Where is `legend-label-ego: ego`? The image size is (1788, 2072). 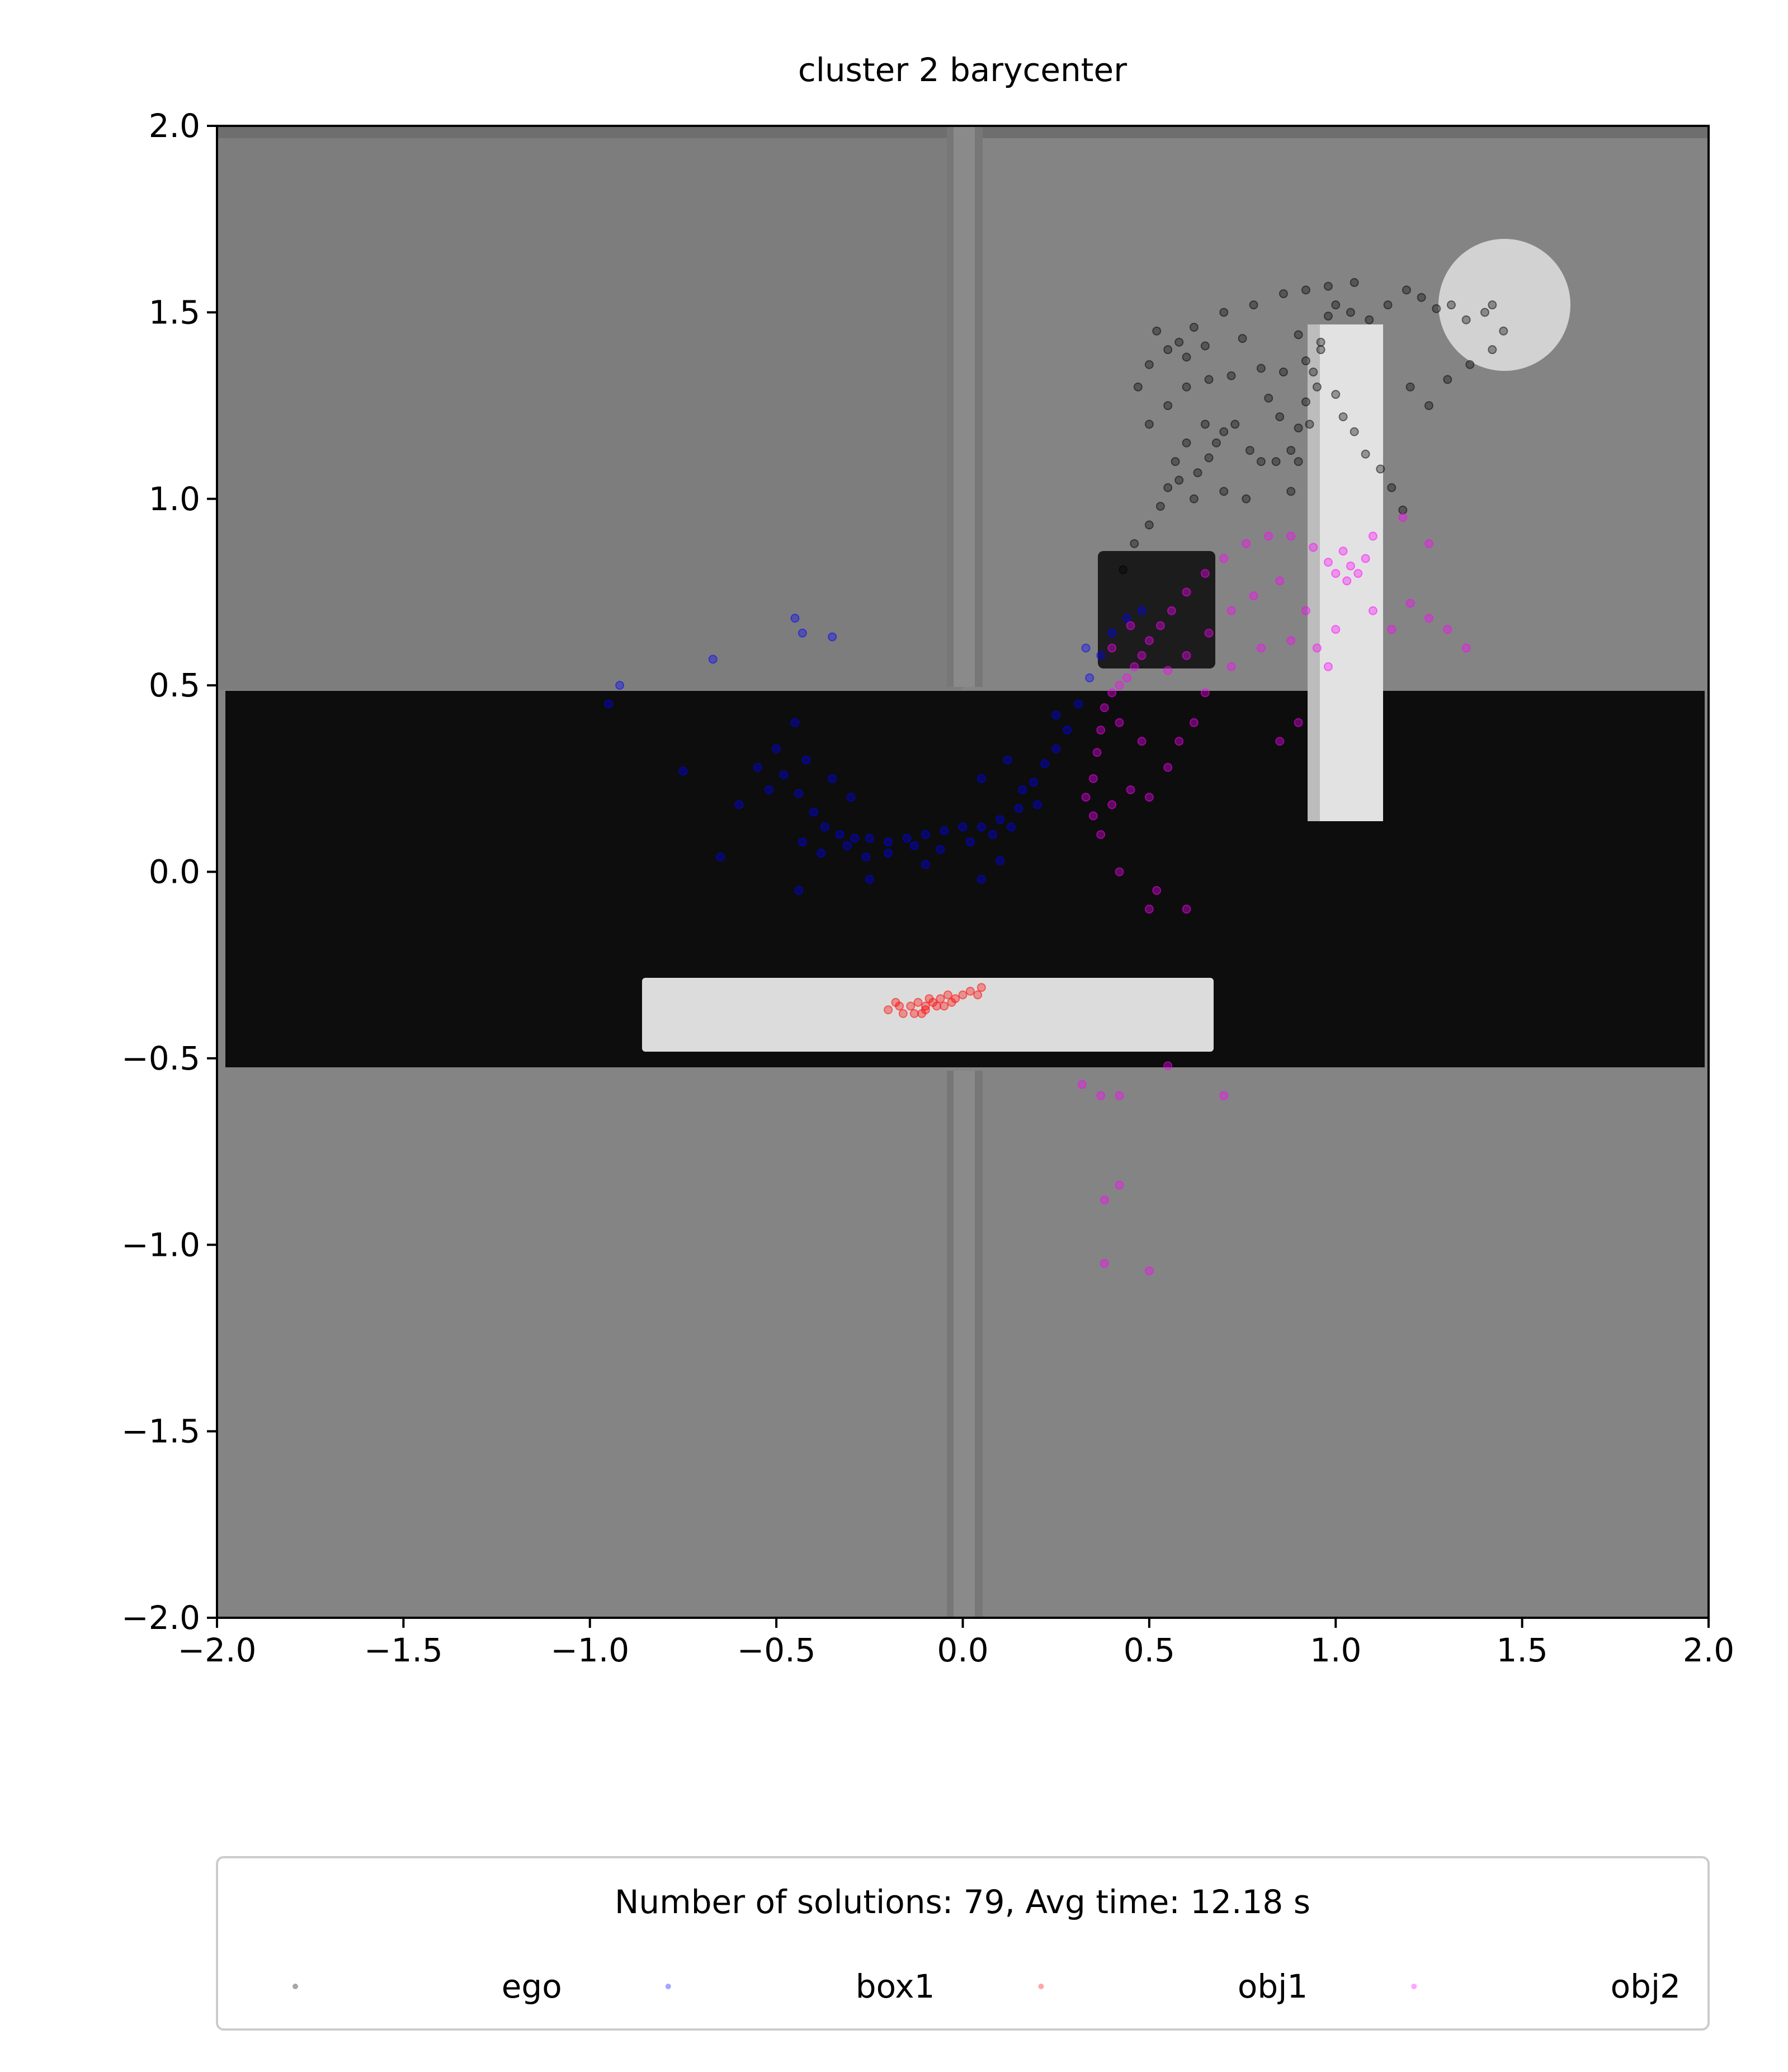
legend-label-ego: ego is located at coordinates (532, 1986).